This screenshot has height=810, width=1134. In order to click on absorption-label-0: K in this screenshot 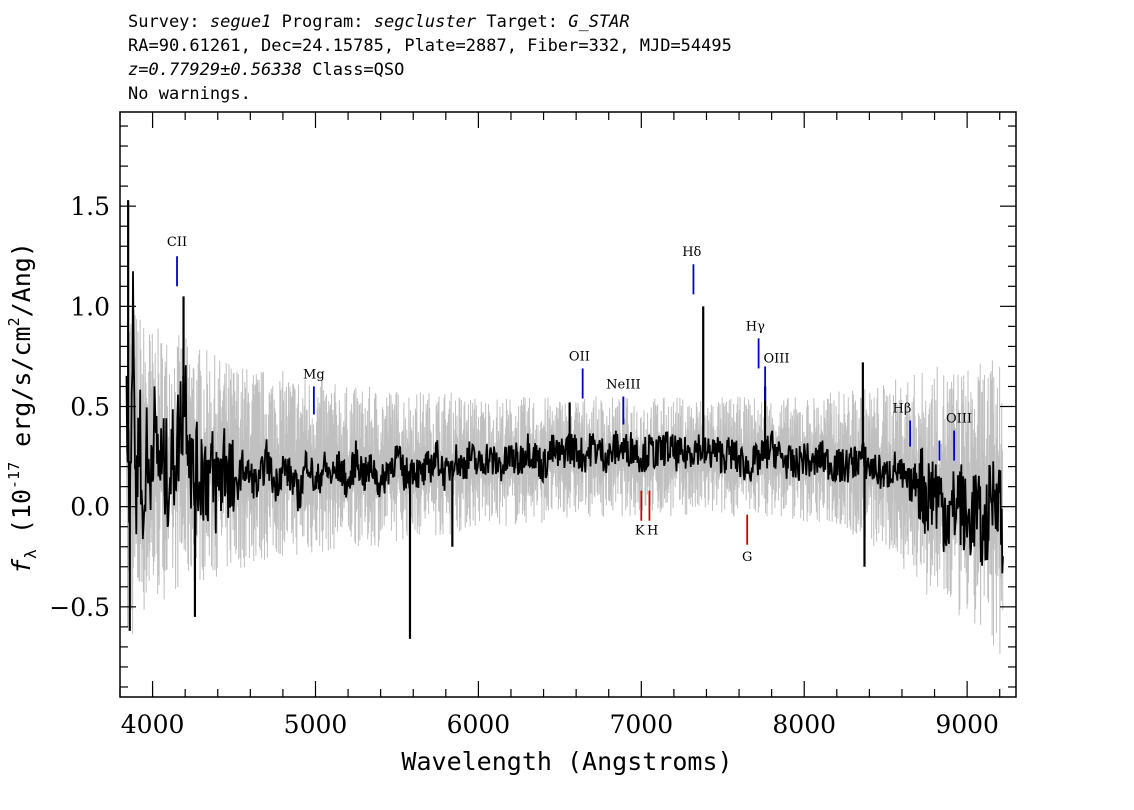, I will do `click(640, 531)`.